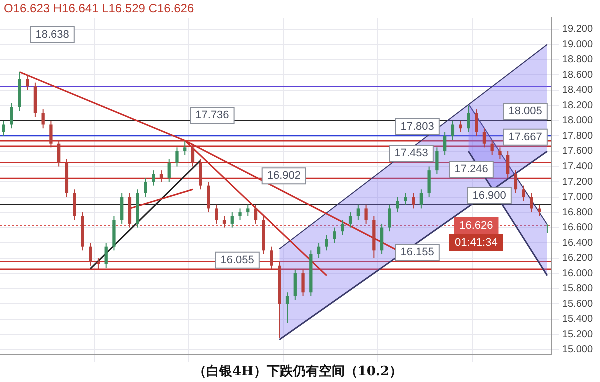 This screenshot has height=382, width=600. Describe the element at coordinates (578, 228) in the screenshot. I see `y-tick-label: 16.600` at that location.